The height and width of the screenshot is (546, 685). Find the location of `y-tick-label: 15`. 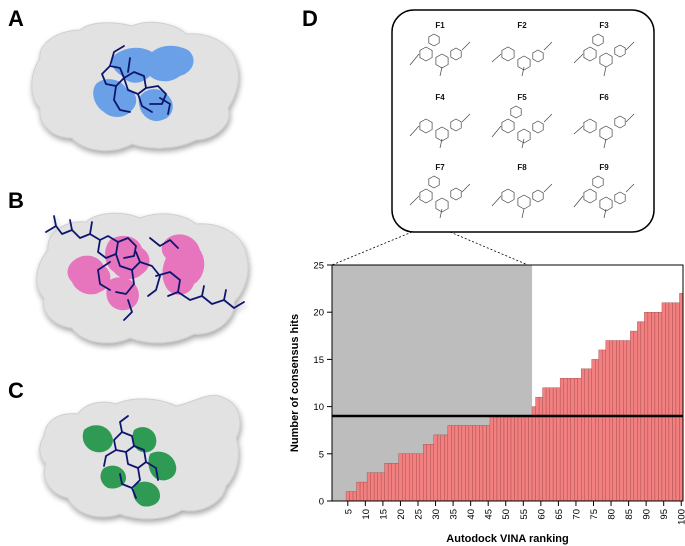

y-tick-label: 15 is located at coordinates (318, 360).